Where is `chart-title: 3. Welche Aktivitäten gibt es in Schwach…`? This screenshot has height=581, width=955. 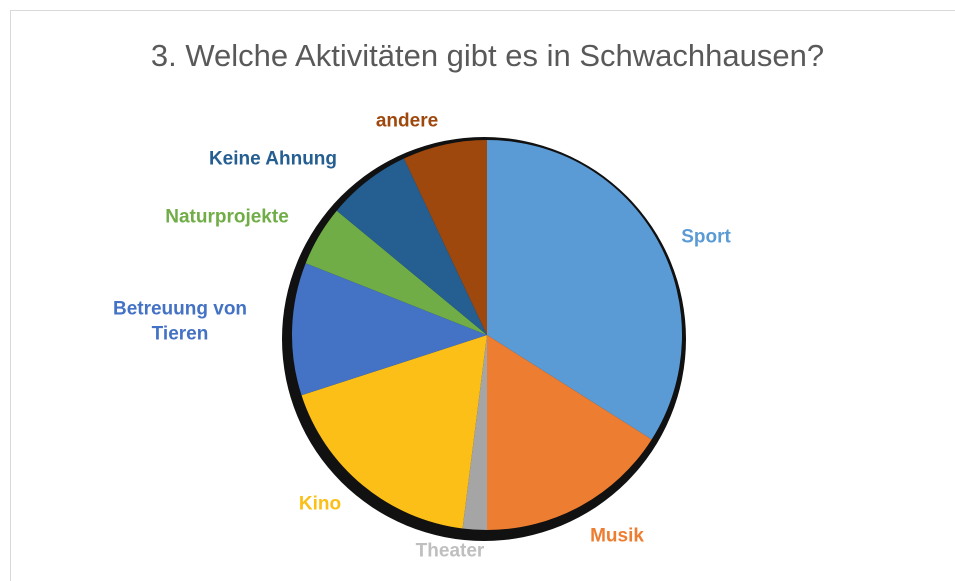
chart-title: 3. Welche Aktivitäten gibt es in Schwach… is located at coordinates (487, 55).